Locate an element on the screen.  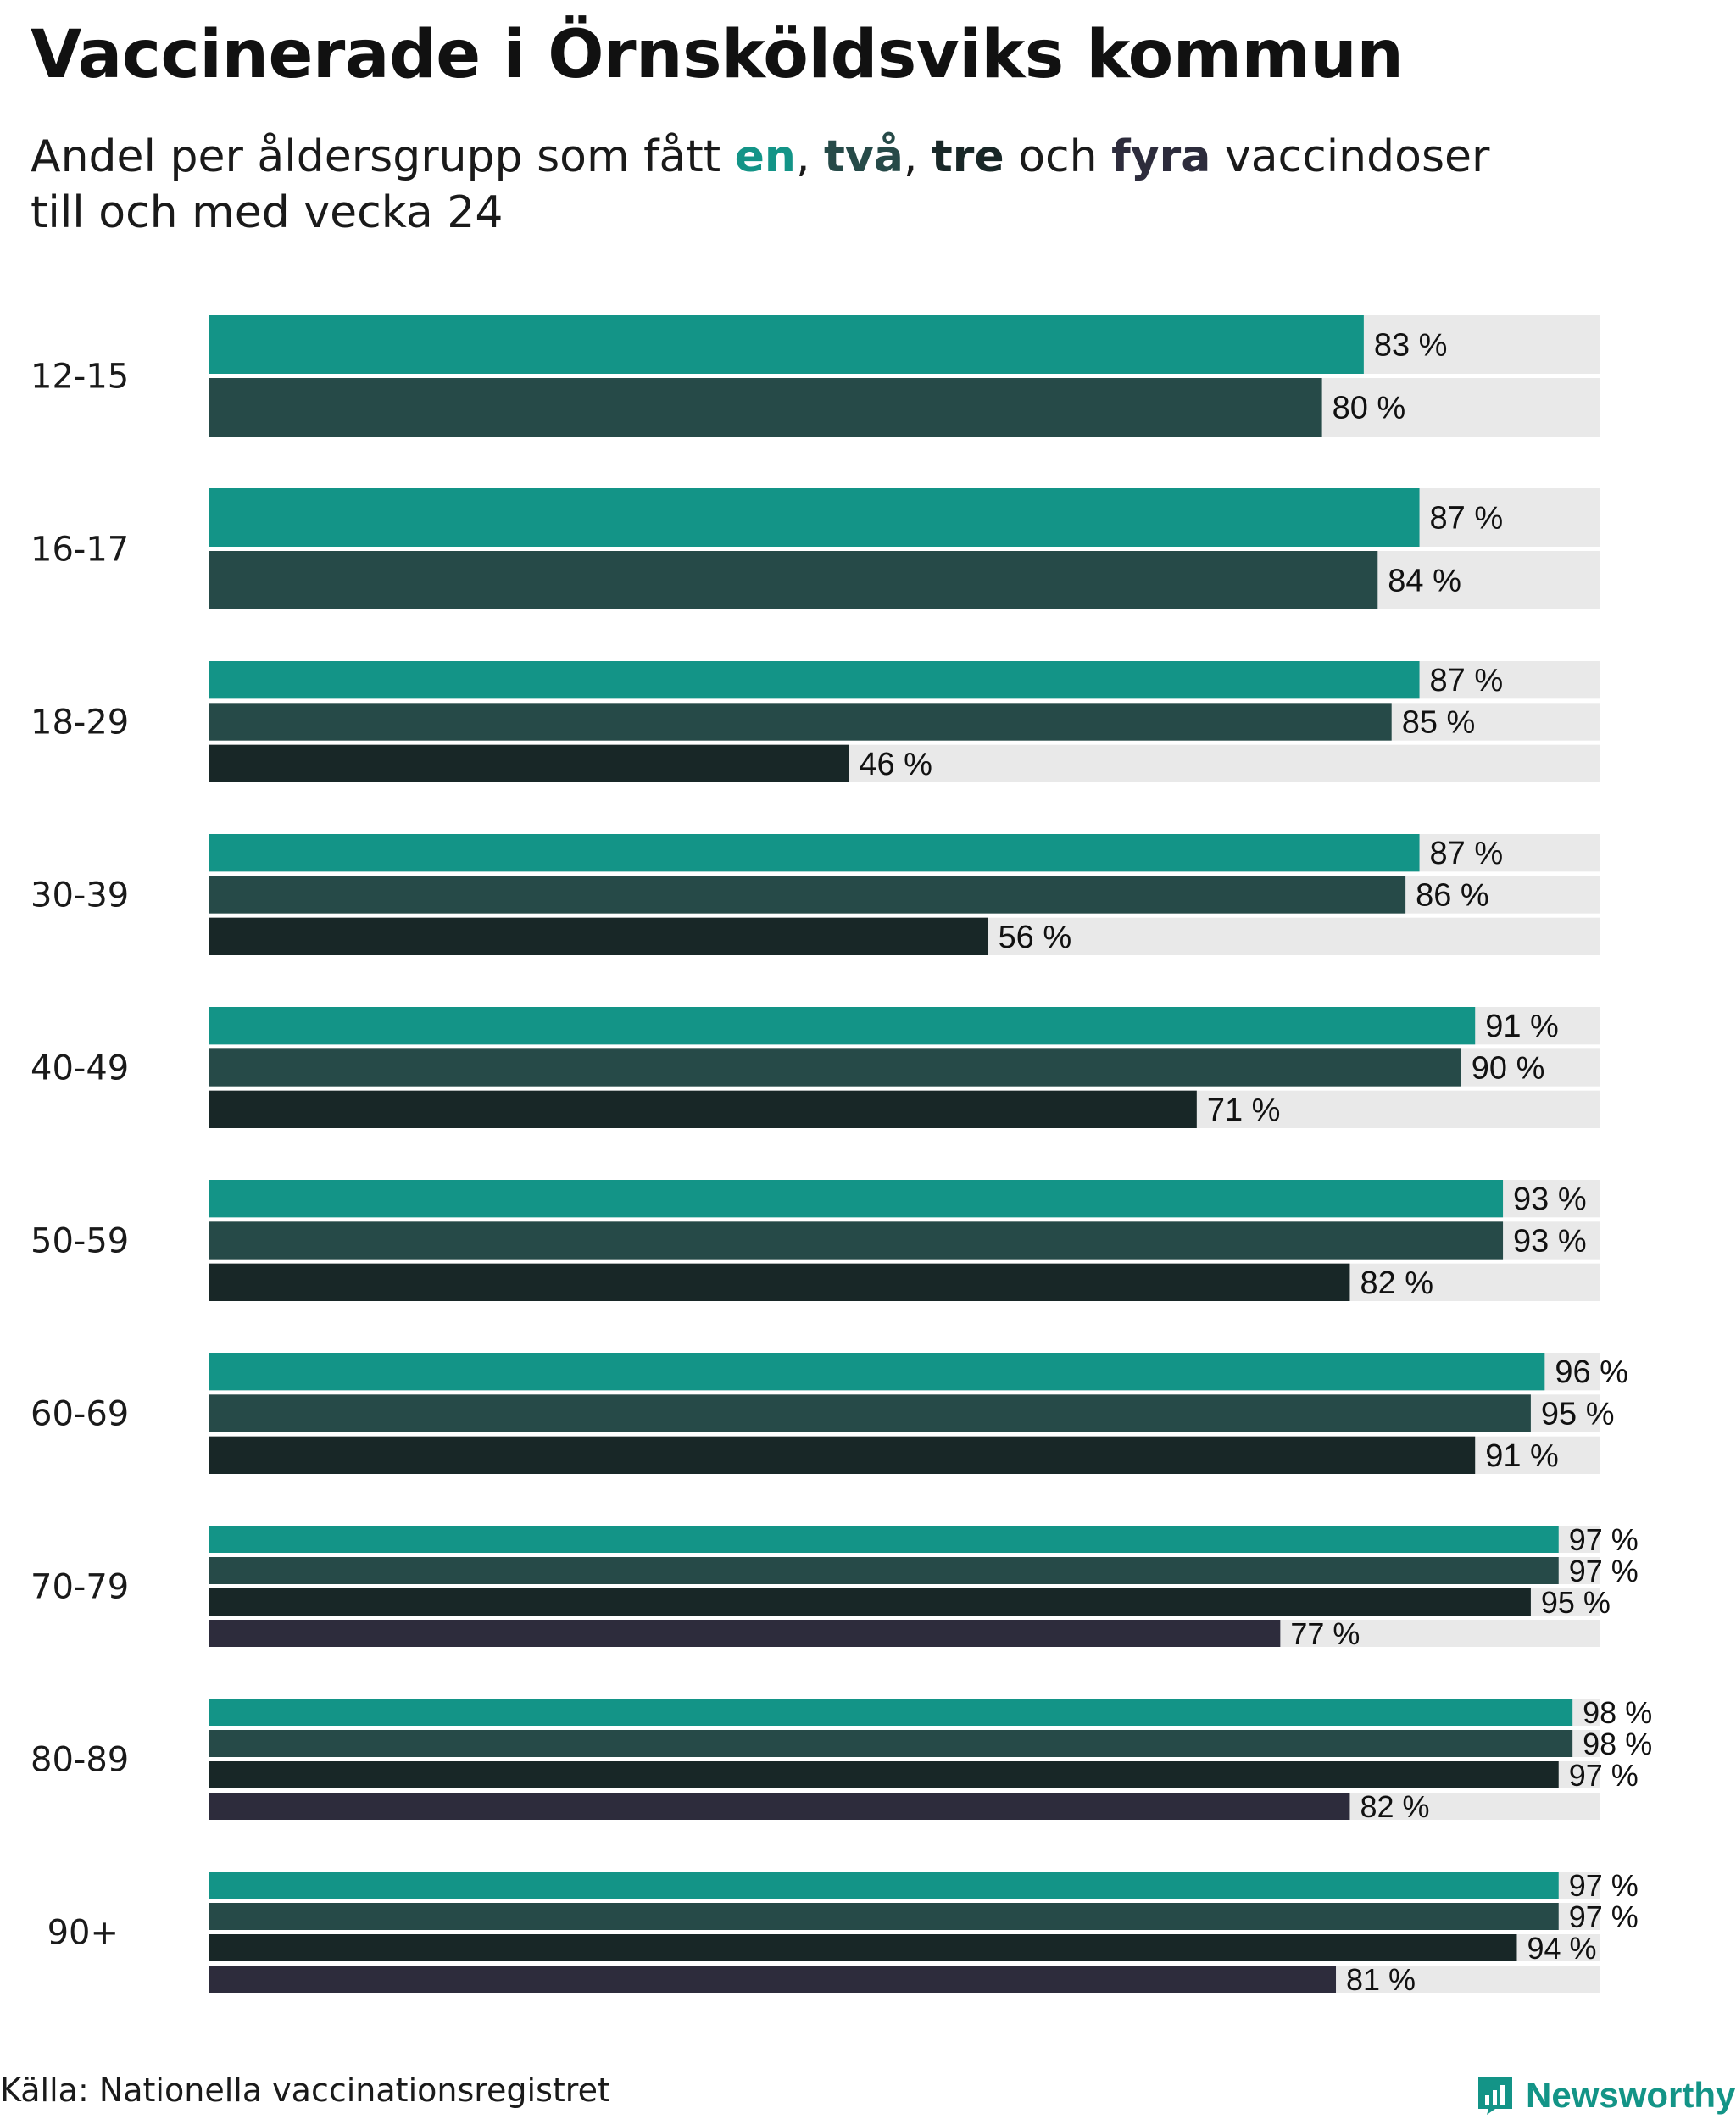
source-note: Källa: Nationella vaccinationsregistret is located at coordinates (305, 2091).